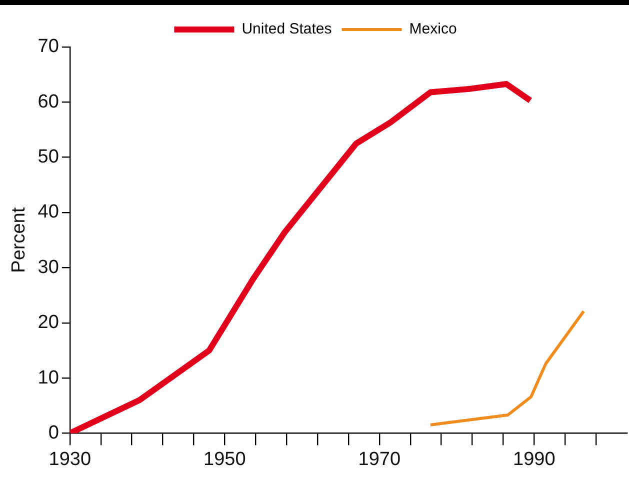 Image resolution: width=629 pixels, height=480 pixels. I want to click on y-tick-label: 10, so click(48, 377).